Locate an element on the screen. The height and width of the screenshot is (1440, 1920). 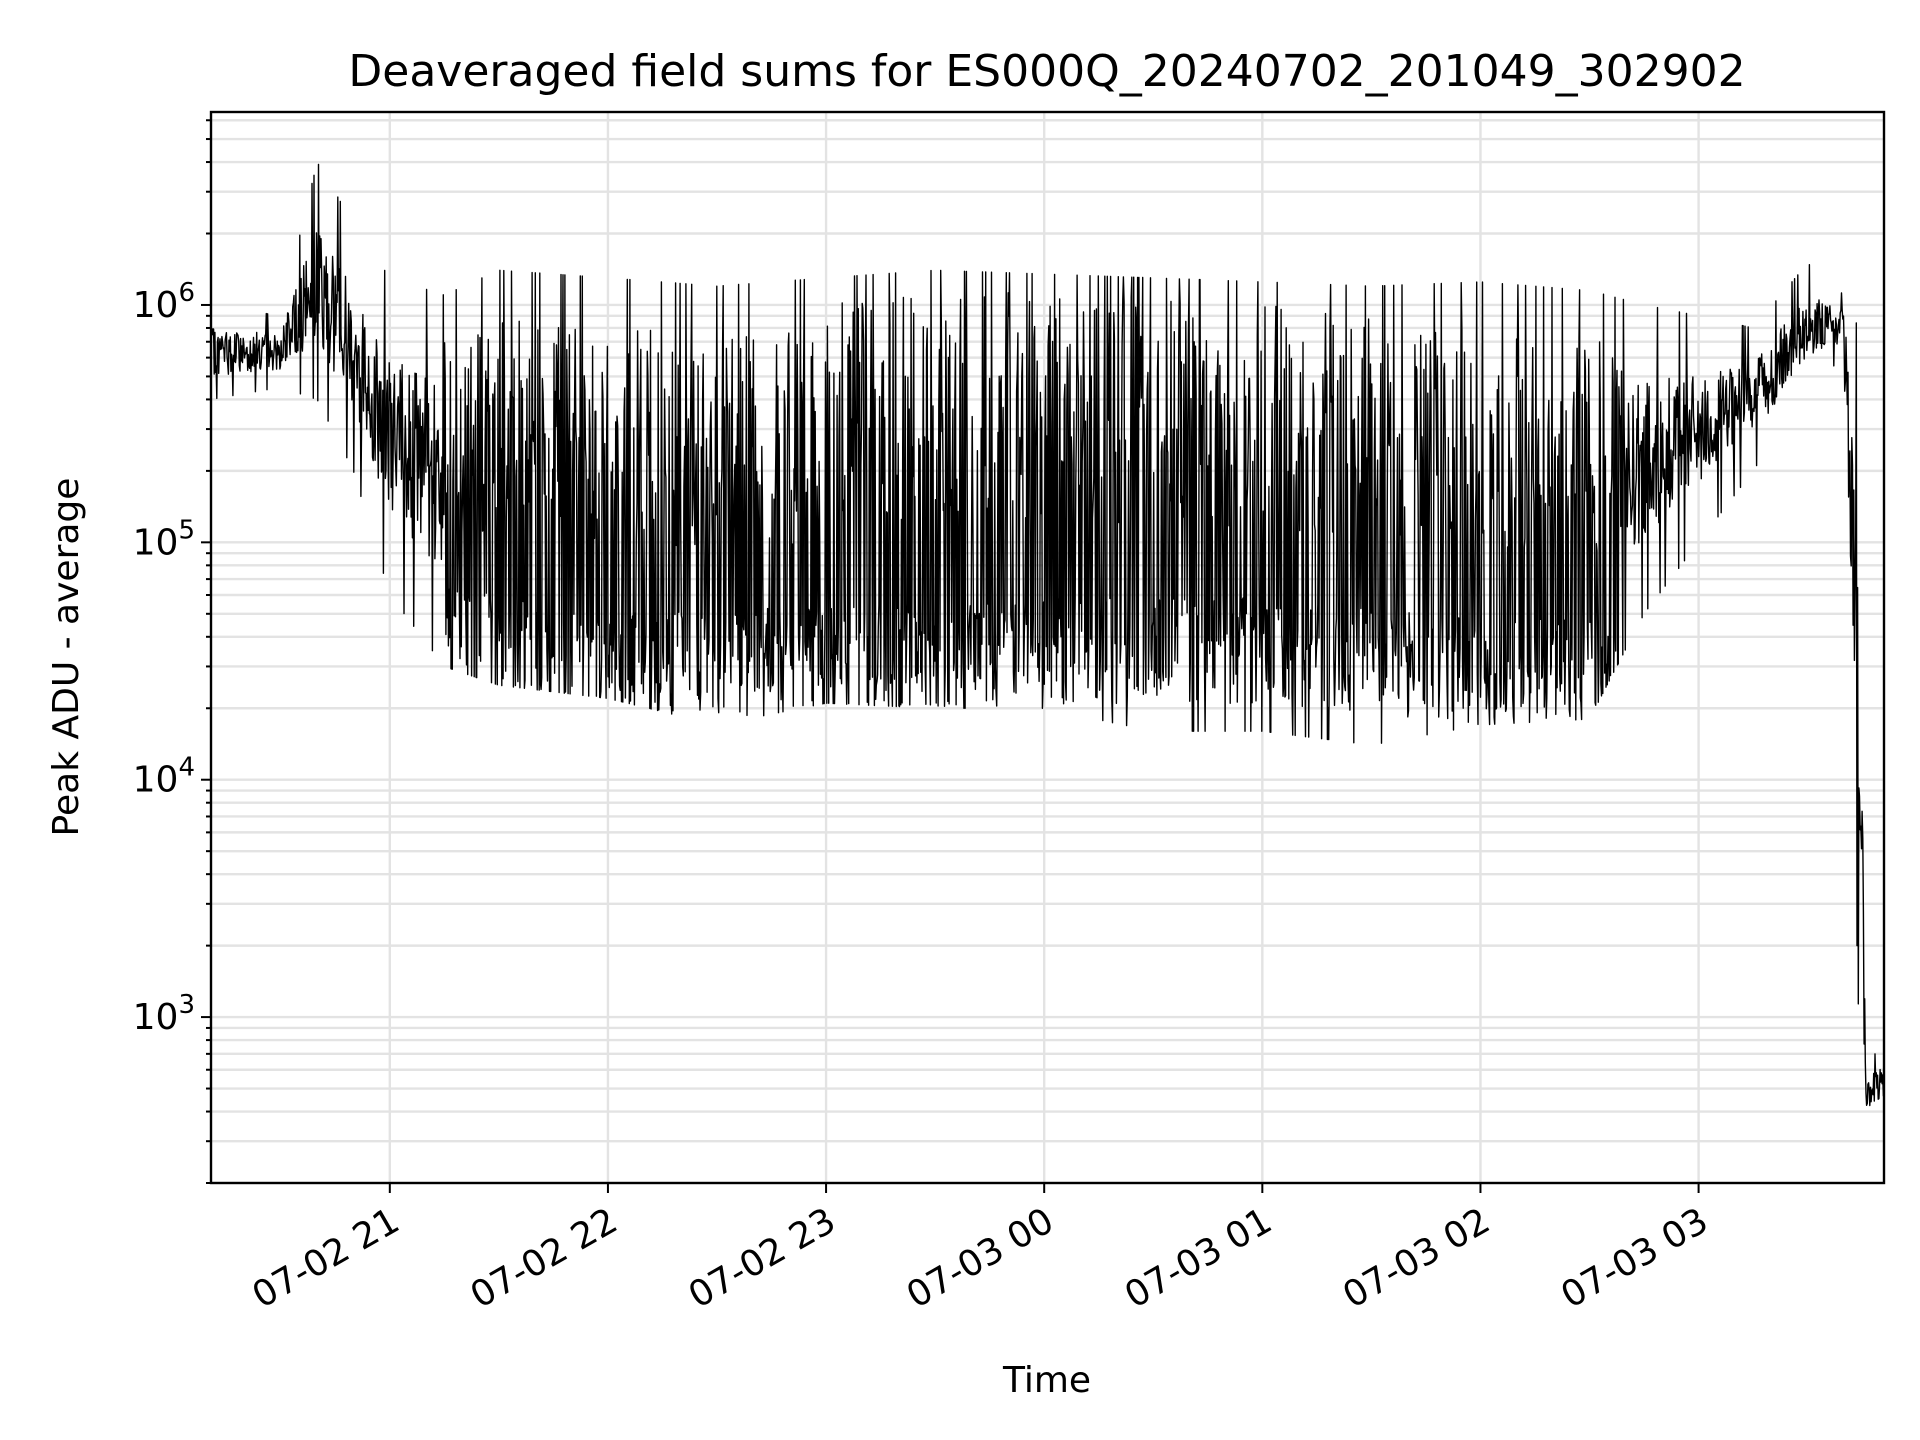
y-tick-label: 10⁵ is located at coordinates (164, 539).